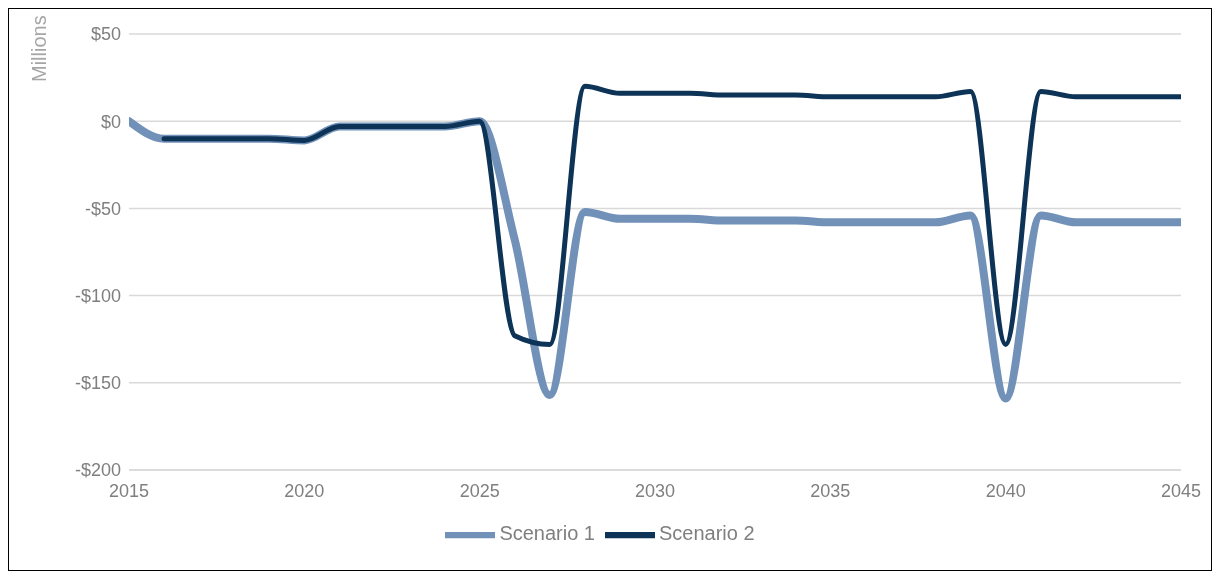 This screenshot has width=1220, height=579. I want to click on legend-label: Scenario 2, so click(707, 533).